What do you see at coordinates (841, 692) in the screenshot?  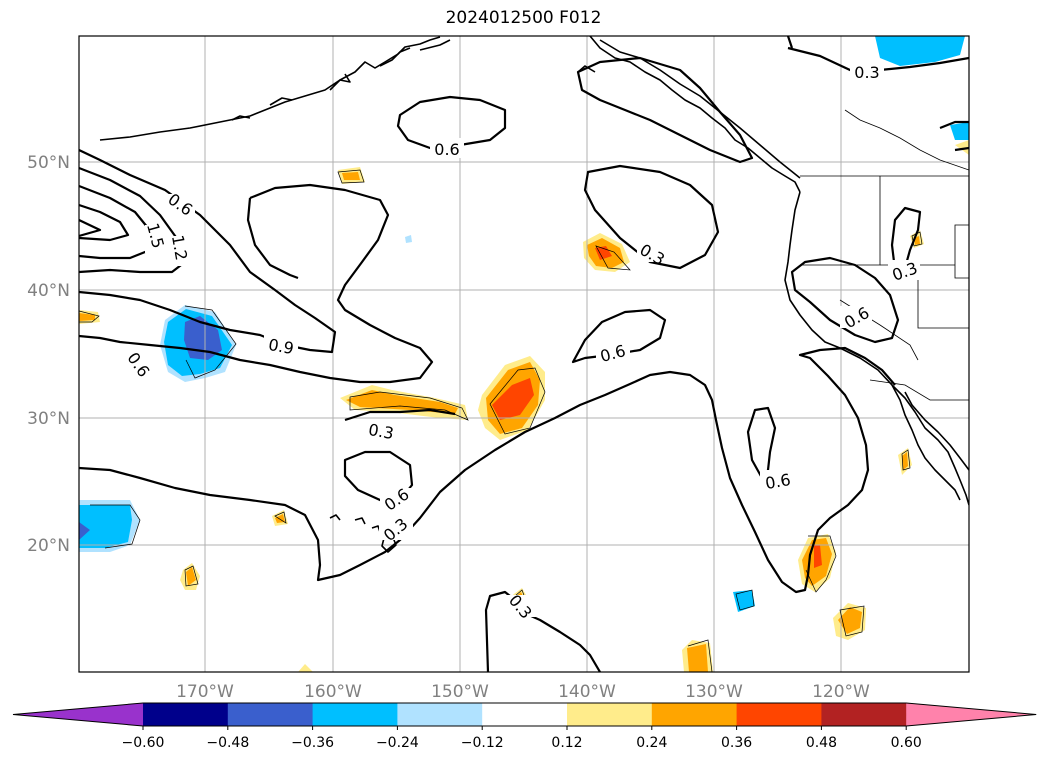 I see `lon-label: 120°W` at bounding box center [841, 692].